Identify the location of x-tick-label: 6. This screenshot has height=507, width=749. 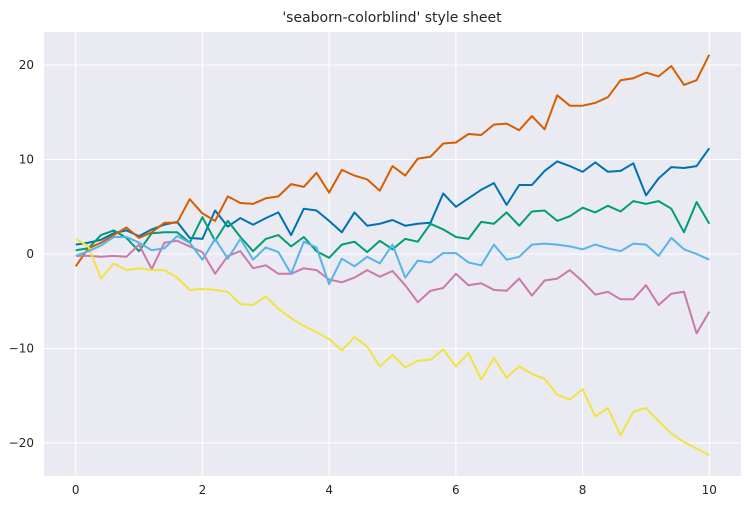
(456, 490).